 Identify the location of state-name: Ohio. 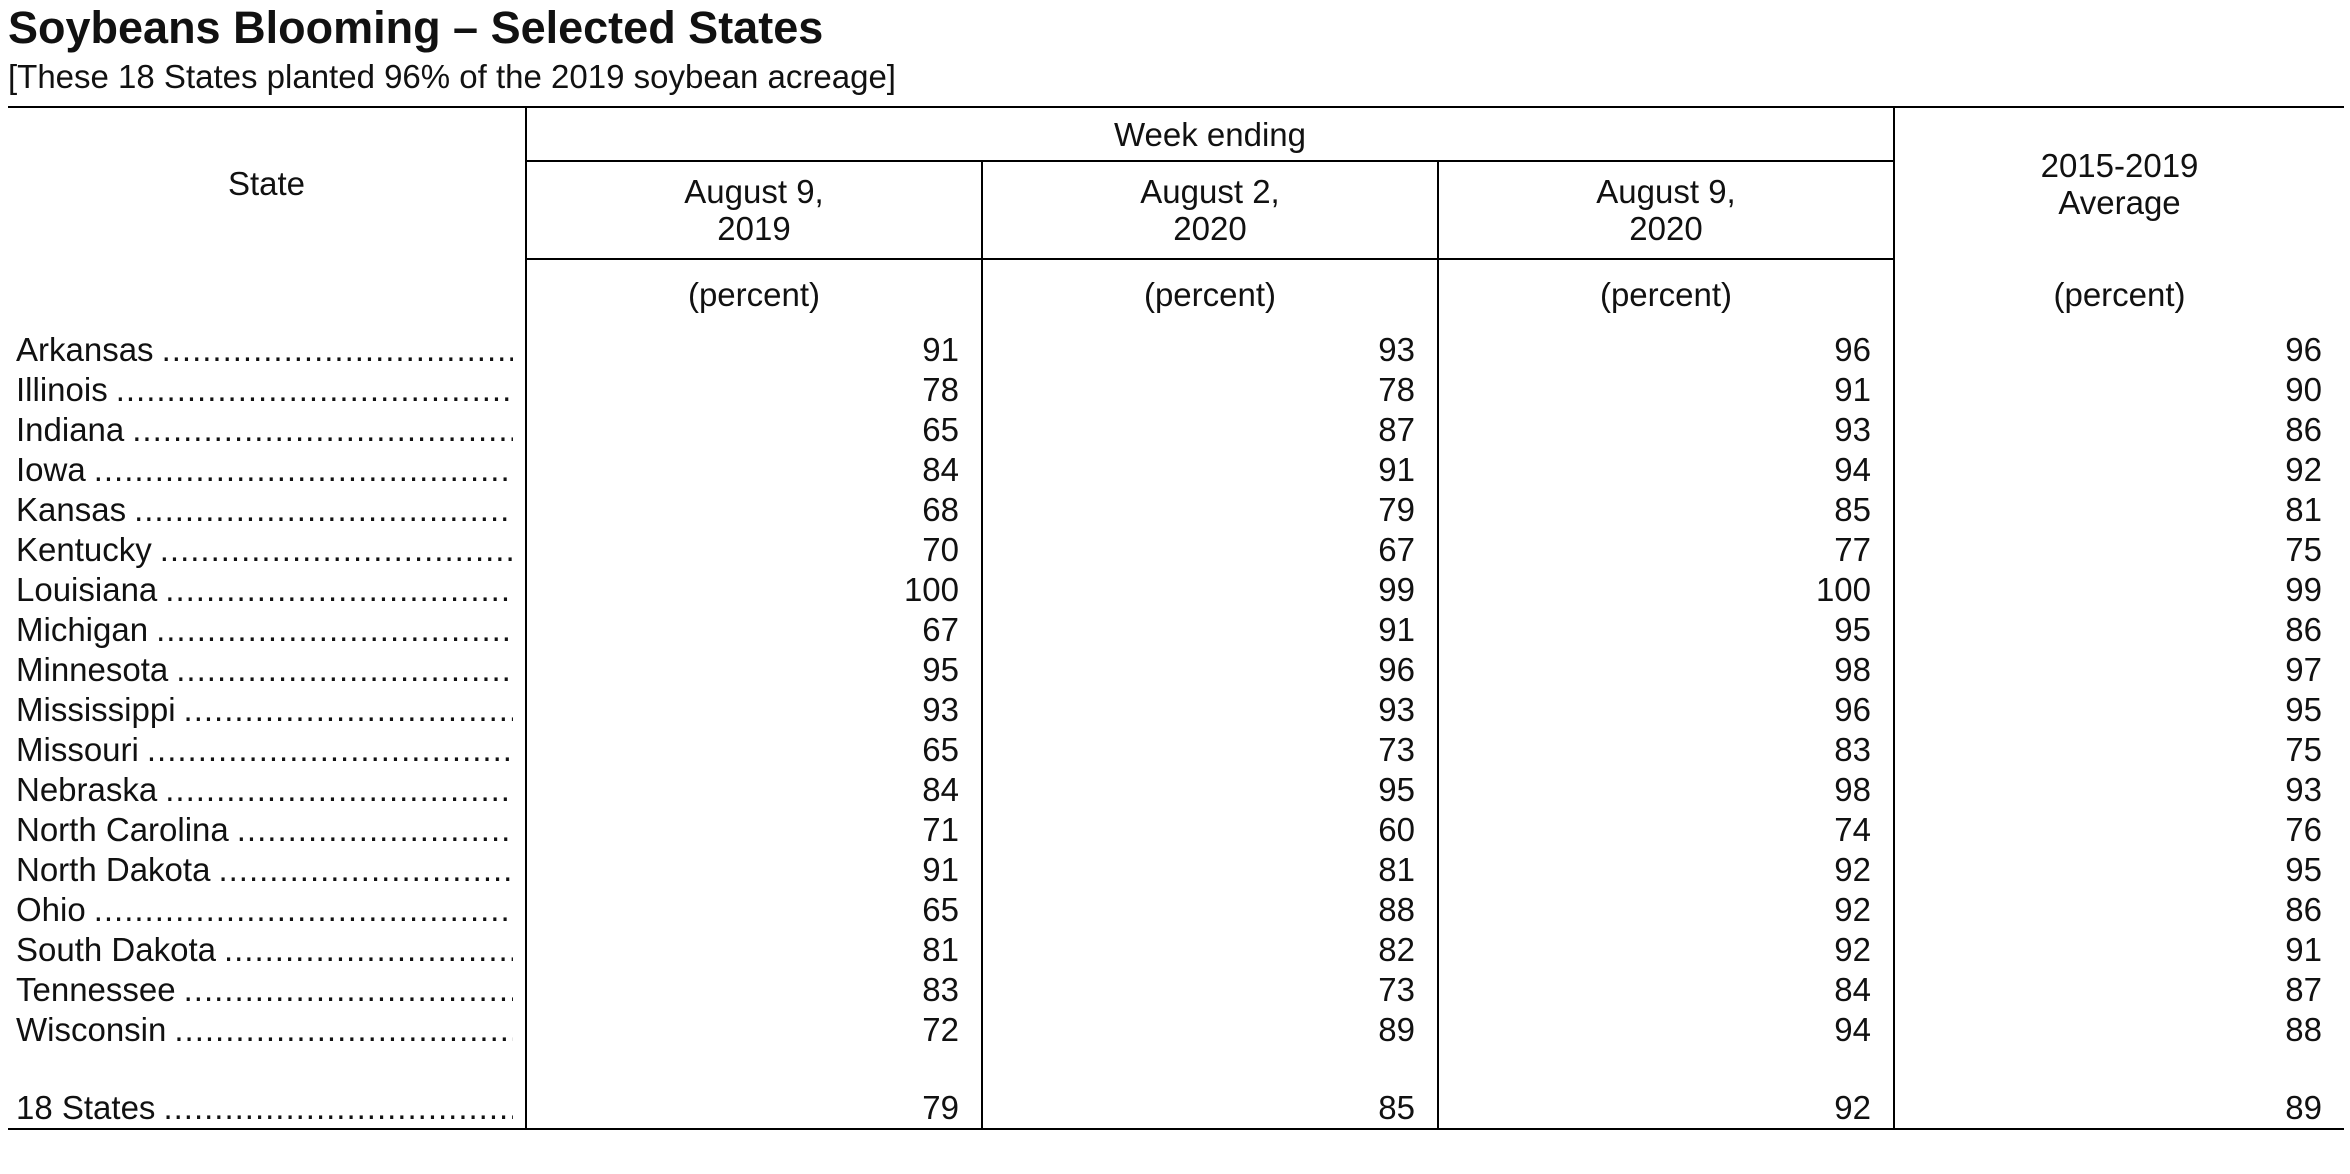
(51, 909).